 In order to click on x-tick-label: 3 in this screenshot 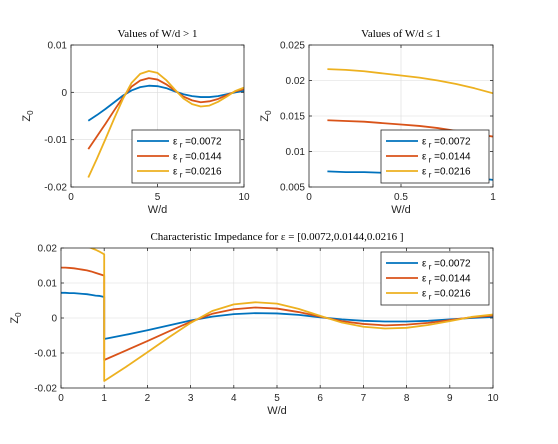, I will do `click(191, 398)`.